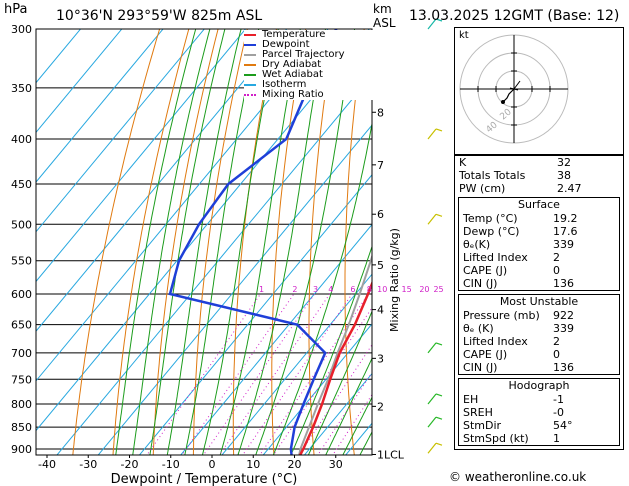  Describe the element at coordinates (352, 289) in the screenshot. I see `mixing-ratio-label: 6` at that location.